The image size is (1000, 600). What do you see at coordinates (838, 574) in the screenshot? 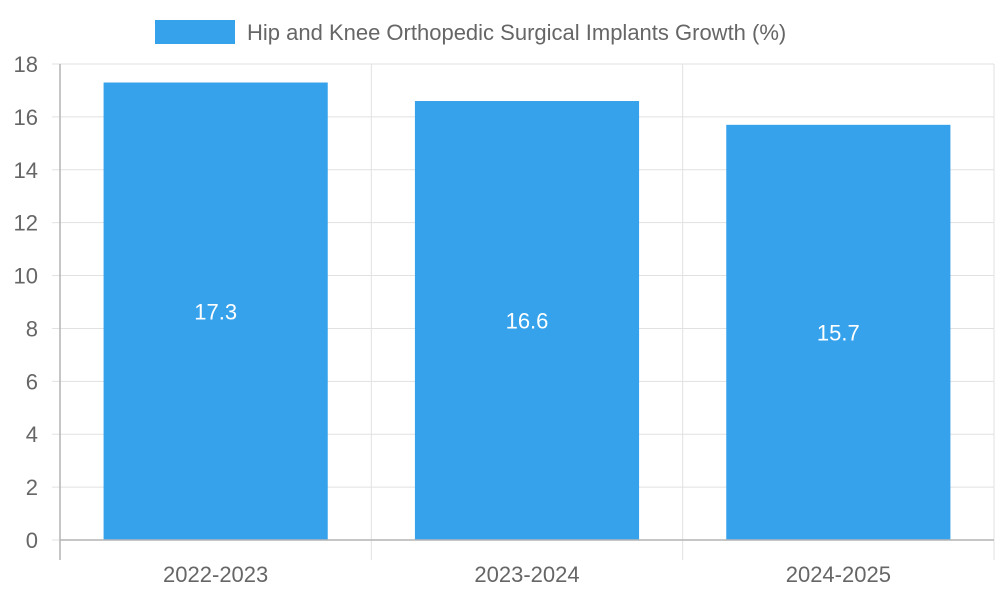
I see `x-tick-label: 2024-2025` at bounding box center [838, 574].